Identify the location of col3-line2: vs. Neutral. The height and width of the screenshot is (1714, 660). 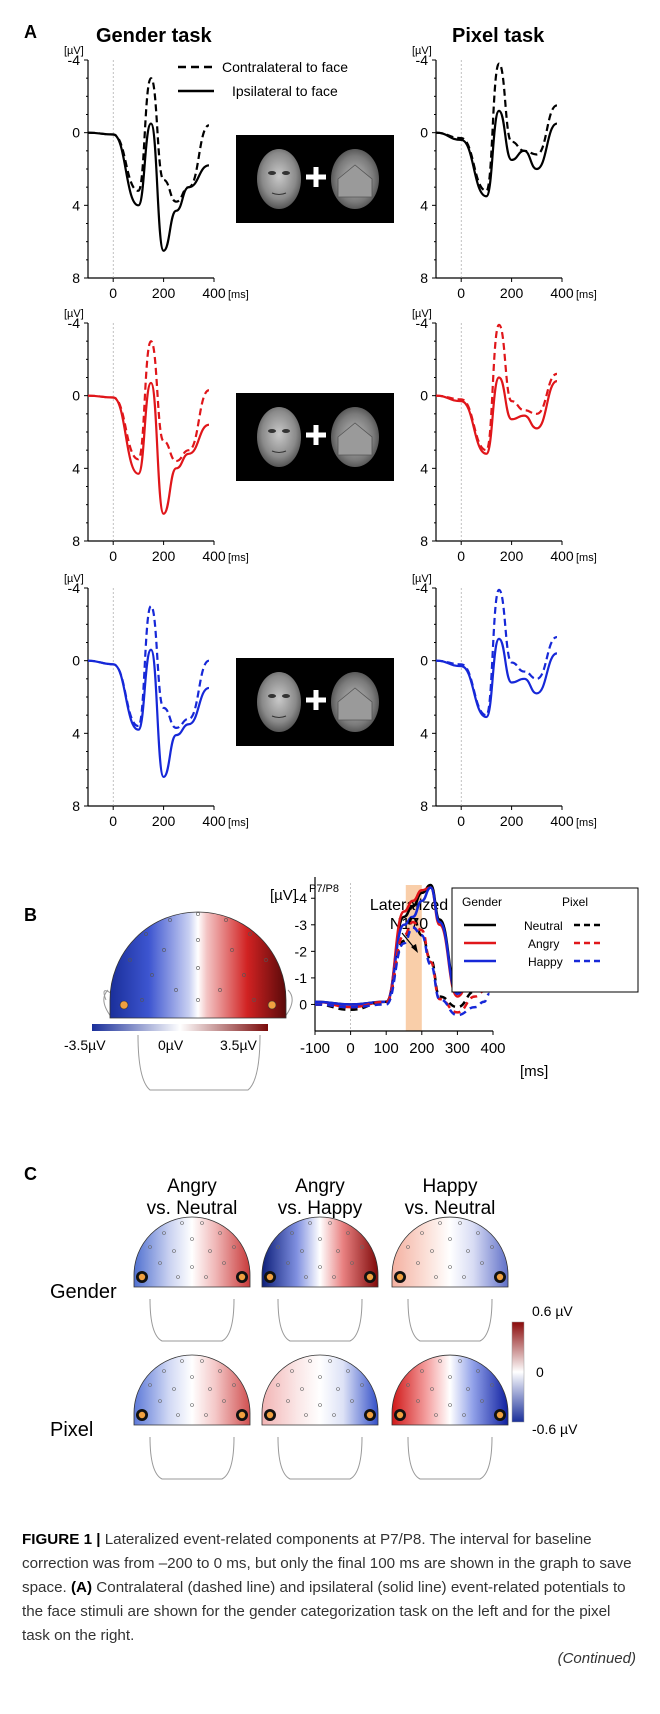
(450, 1208).